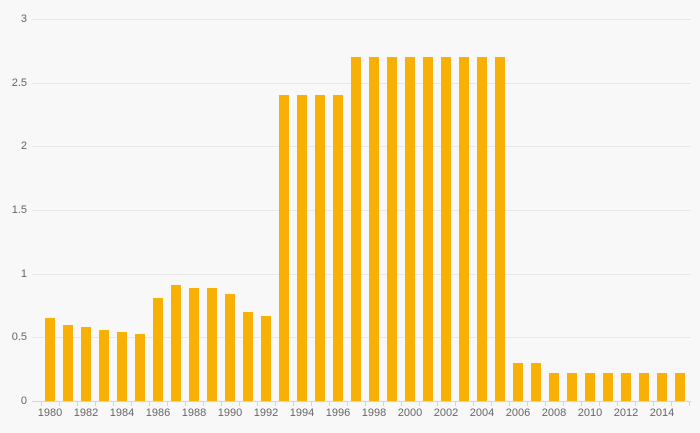 This screenshot has width=700, height=433. What do you see at coordinates (608, 386) in the screenshot?
I see `bar-2011` at bounding box center [608, 386].